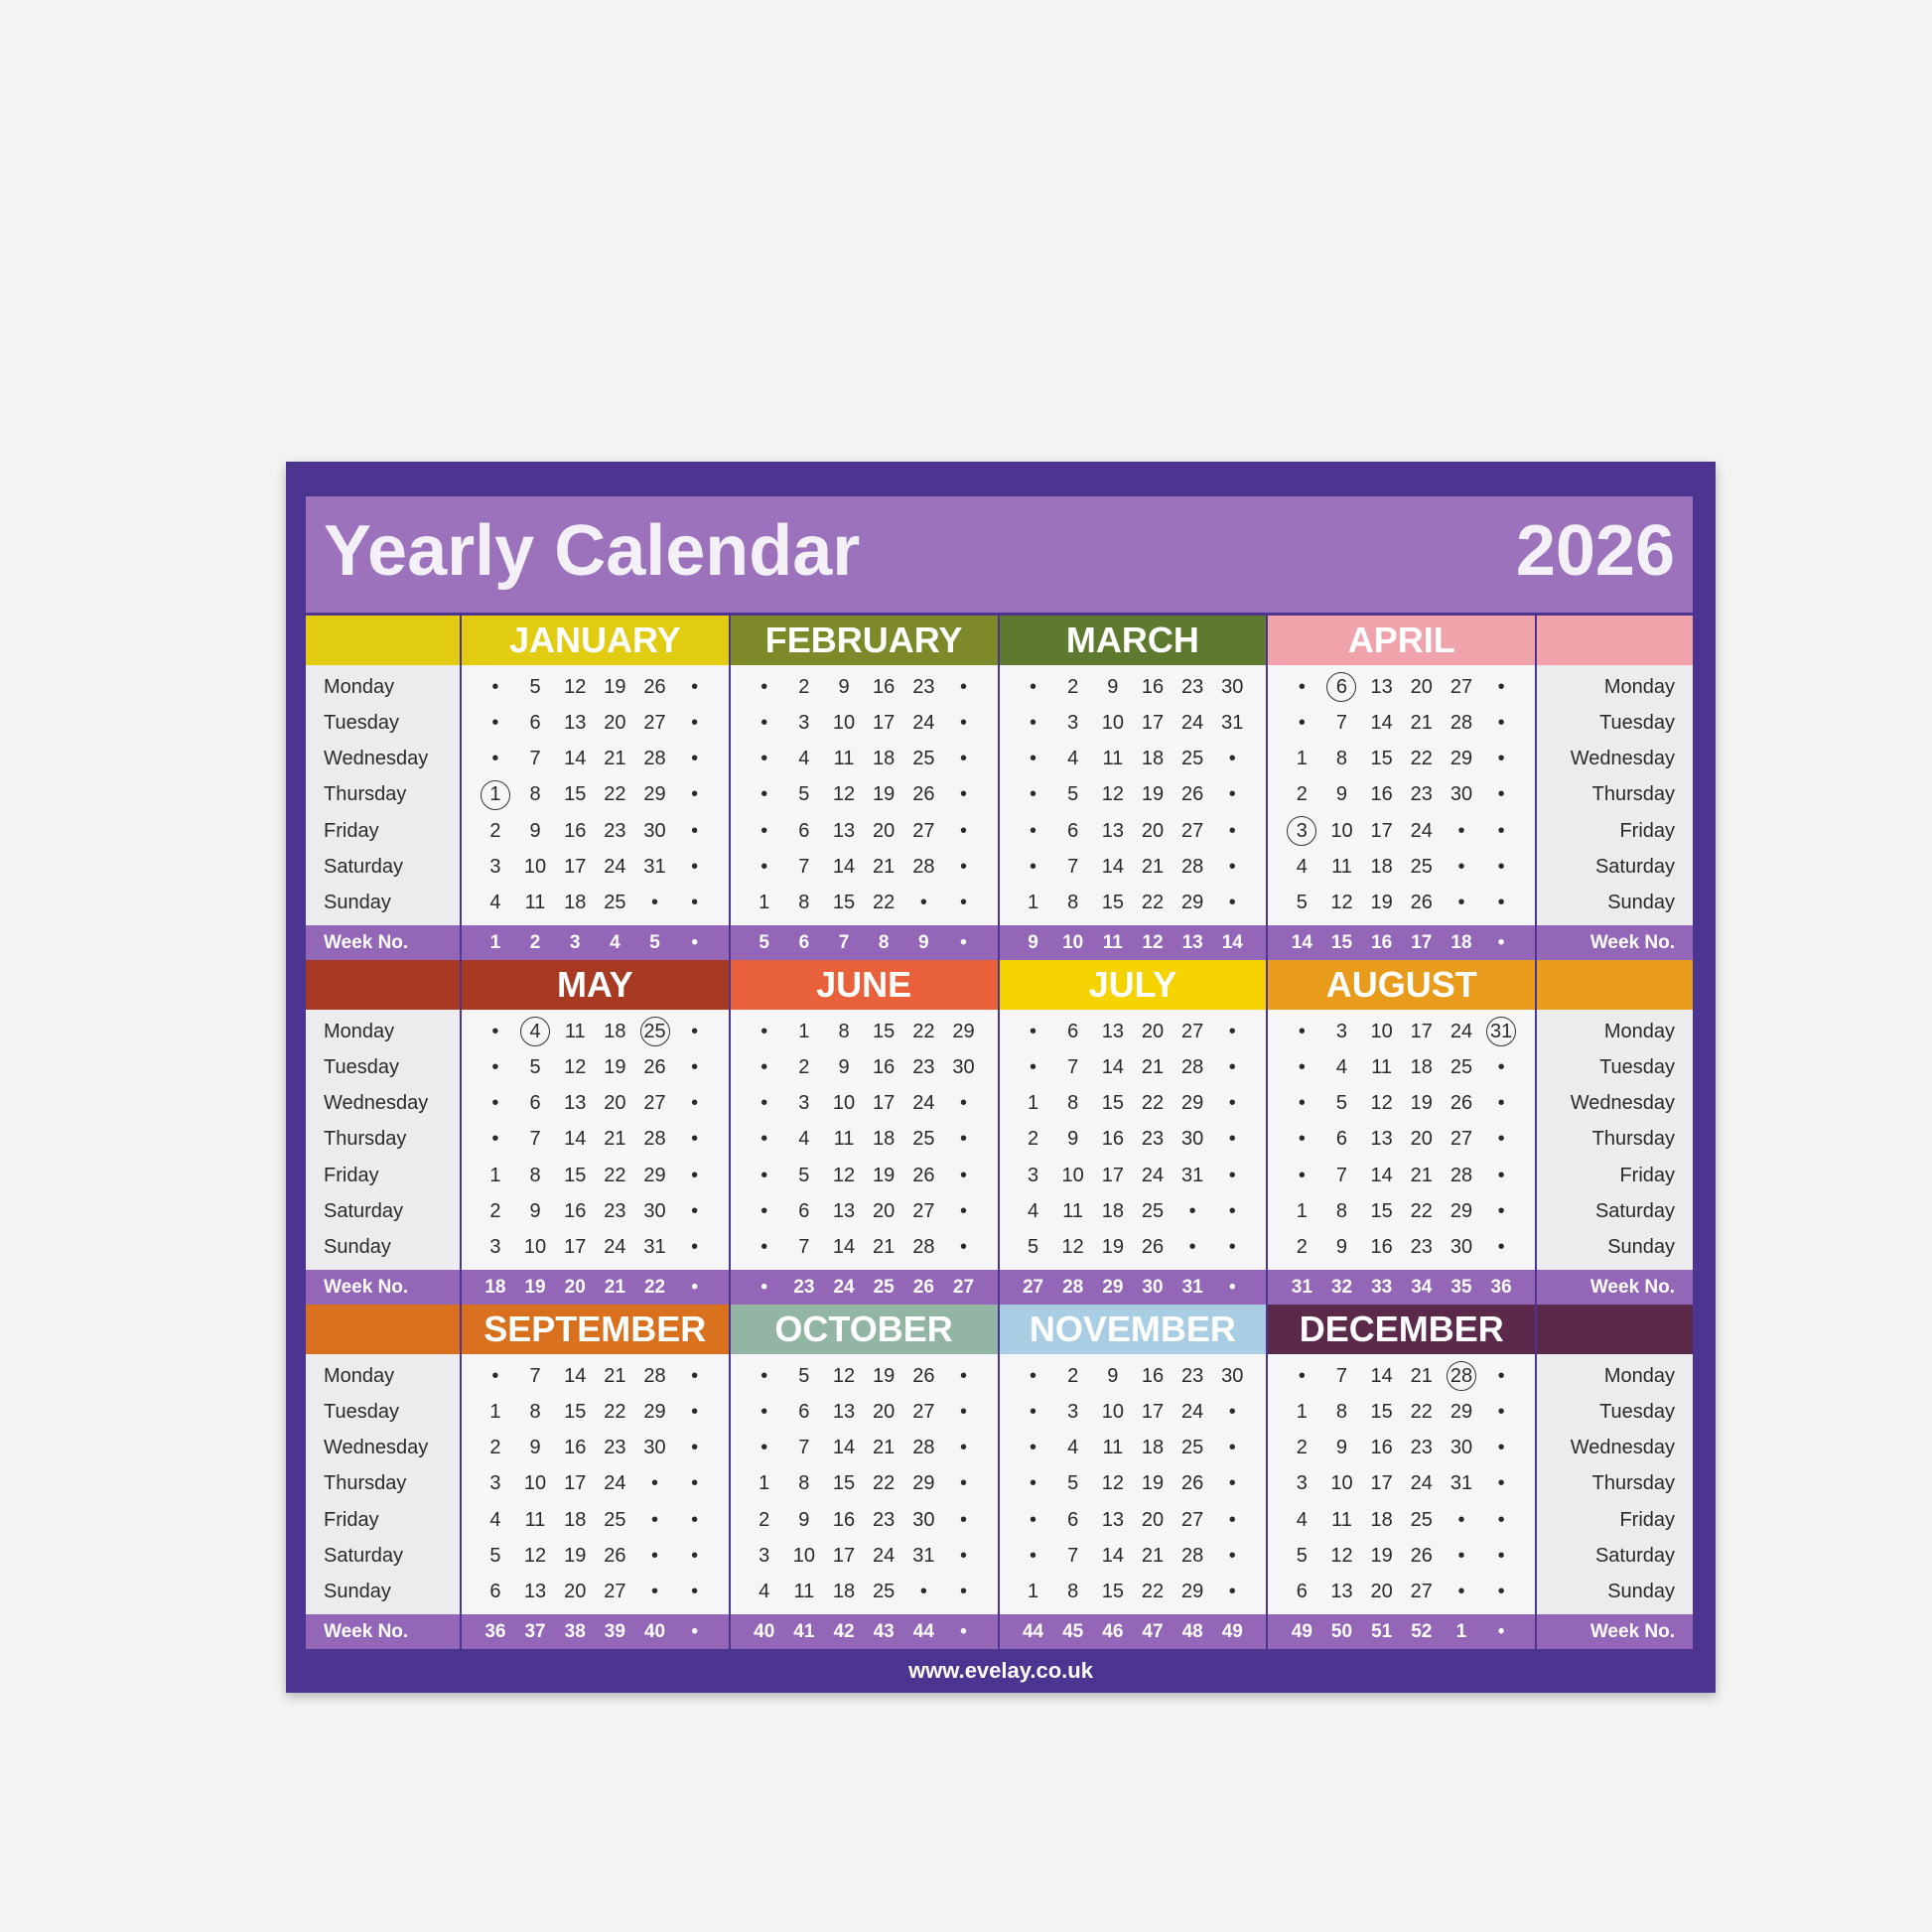 The image size is (1932, 1932). Describe the element at coordinates (923, 1375) in the screenshot. I see `day-cell: 26` at that location.